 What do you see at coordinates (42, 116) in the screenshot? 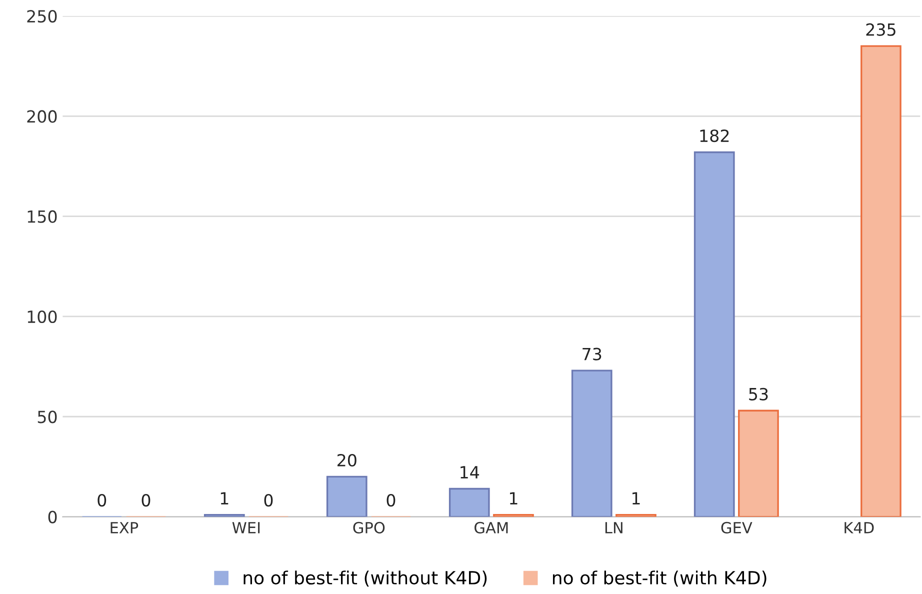
I see `y-tick-label: 200` at bounding box center [42, 116].